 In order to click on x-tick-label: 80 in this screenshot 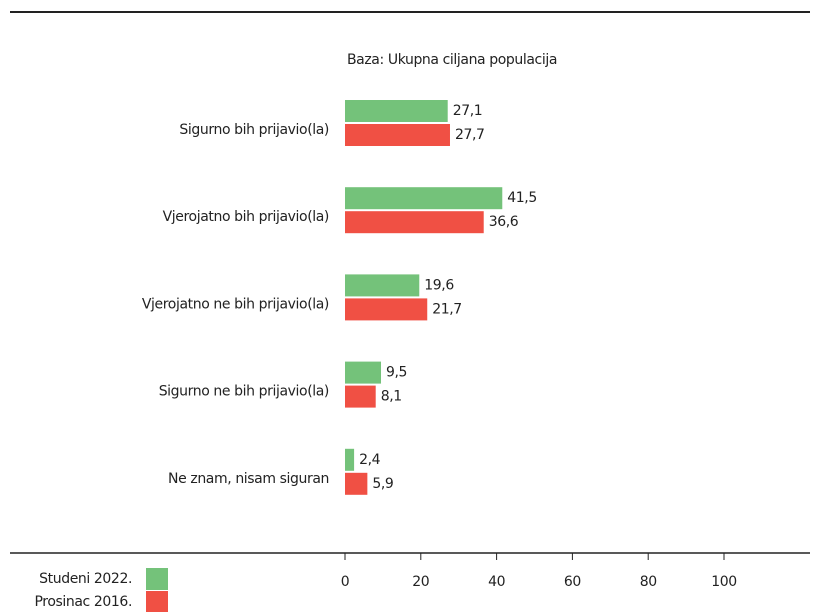, I will do `click(648, 582)`.